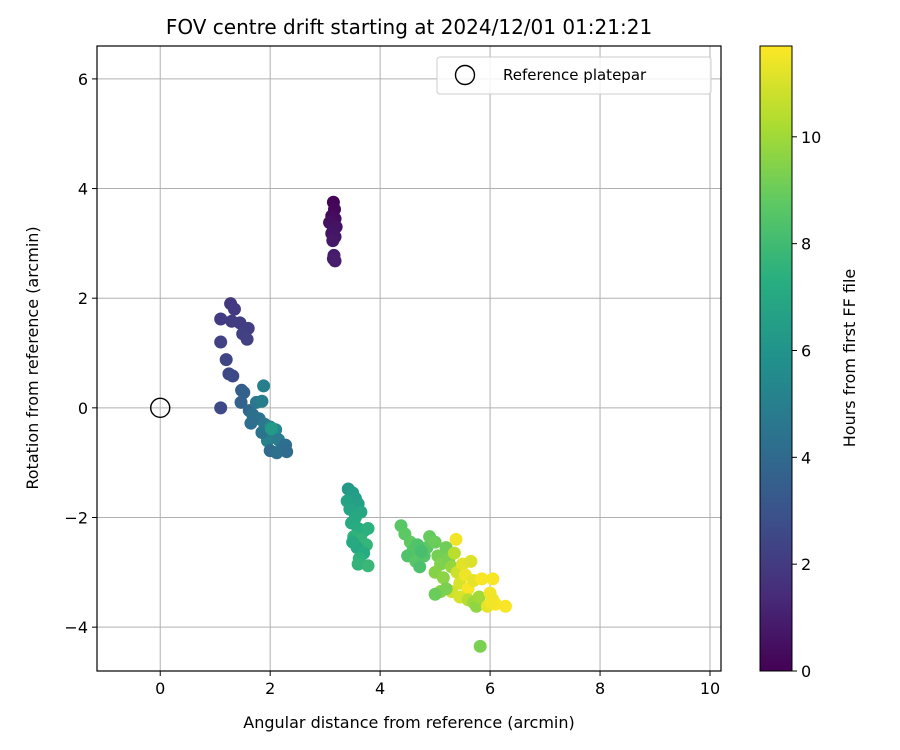  Describe the element at coordinates (83, 189) in the screenshot. I see `y-tick-label: 4` at that location.